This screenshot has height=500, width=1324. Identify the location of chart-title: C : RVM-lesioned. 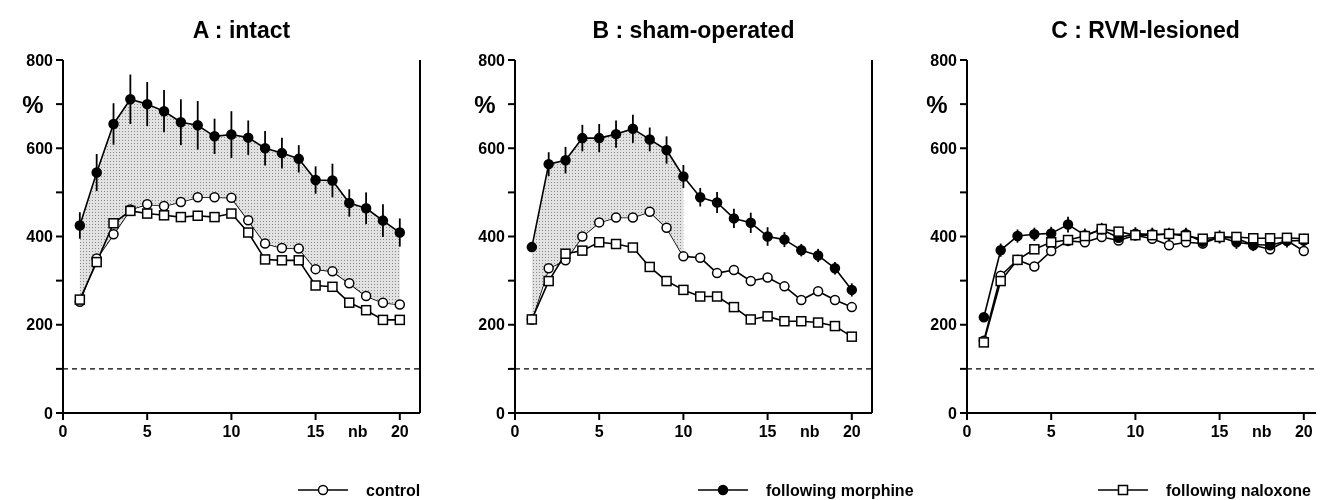
(1145, 30).